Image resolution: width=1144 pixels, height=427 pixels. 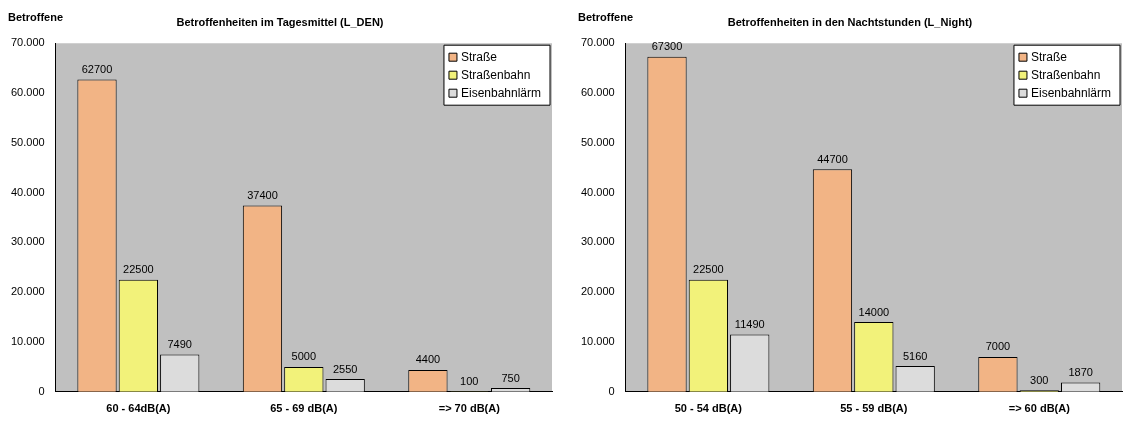 What do you see at coordinates (998, 346) in the screenshot?
I see `data-label: 7000` at bounding box center [998, 346].